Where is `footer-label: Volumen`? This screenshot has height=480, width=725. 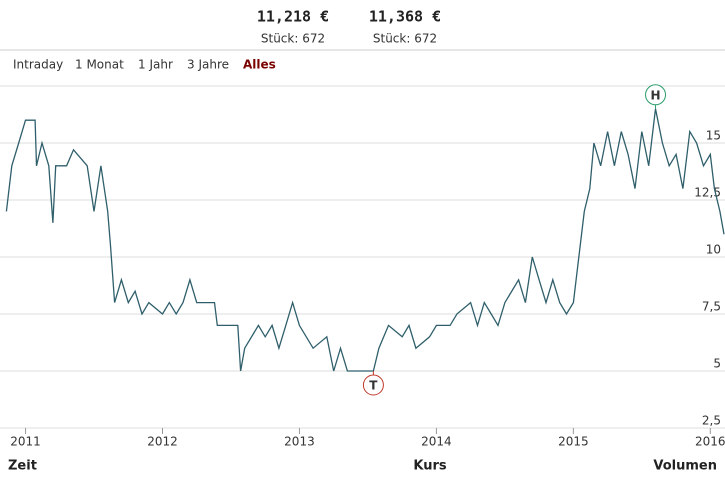 footer-label: Volumen is located at coordinates (685, 466).